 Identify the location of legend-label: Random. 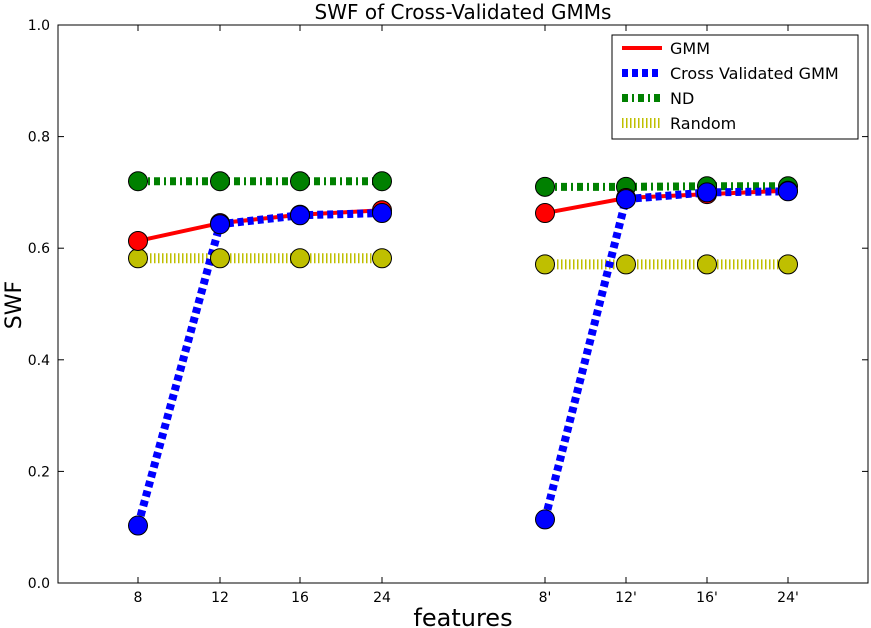
(703, 123).